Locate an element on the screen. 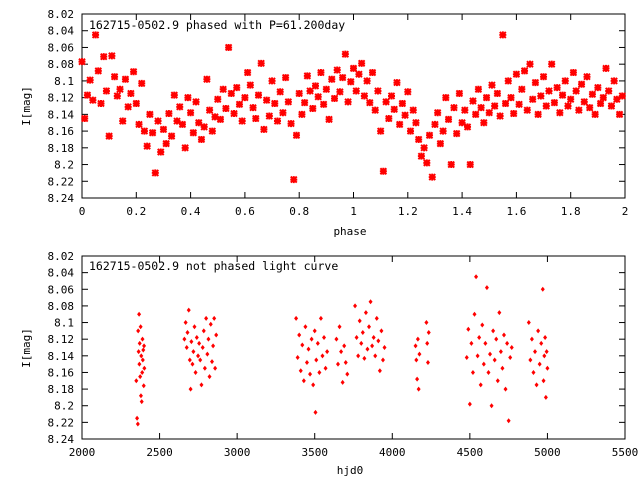 Image resolution: width=640 pixels, height=480 pixels. y-tick-label: 8.16 is located at coordinates (61, 372).